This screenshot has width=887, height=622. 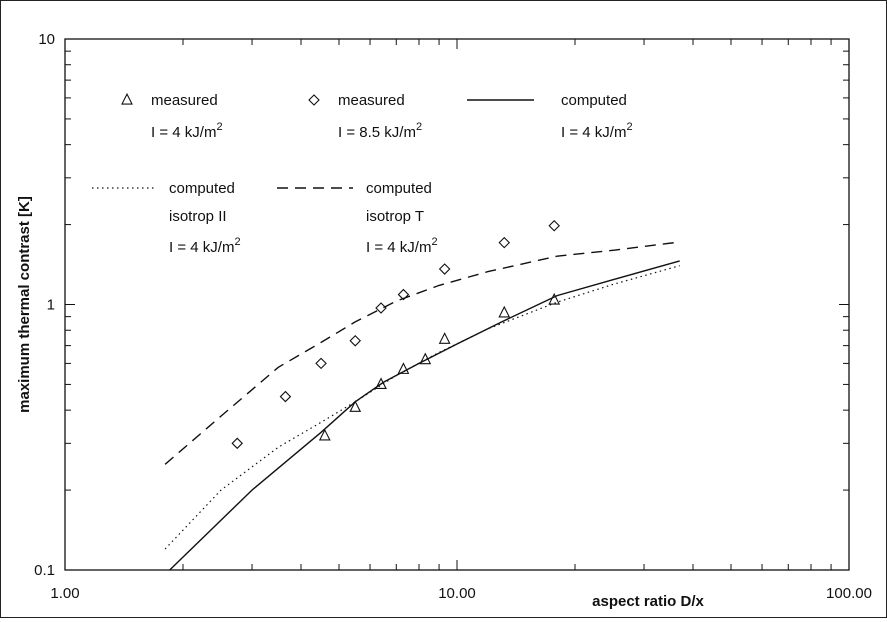 What do you see at coordinates (457, 593) in the screenshot?
I see `x-tick-label: 10.00` at bounding box center [457, 593].